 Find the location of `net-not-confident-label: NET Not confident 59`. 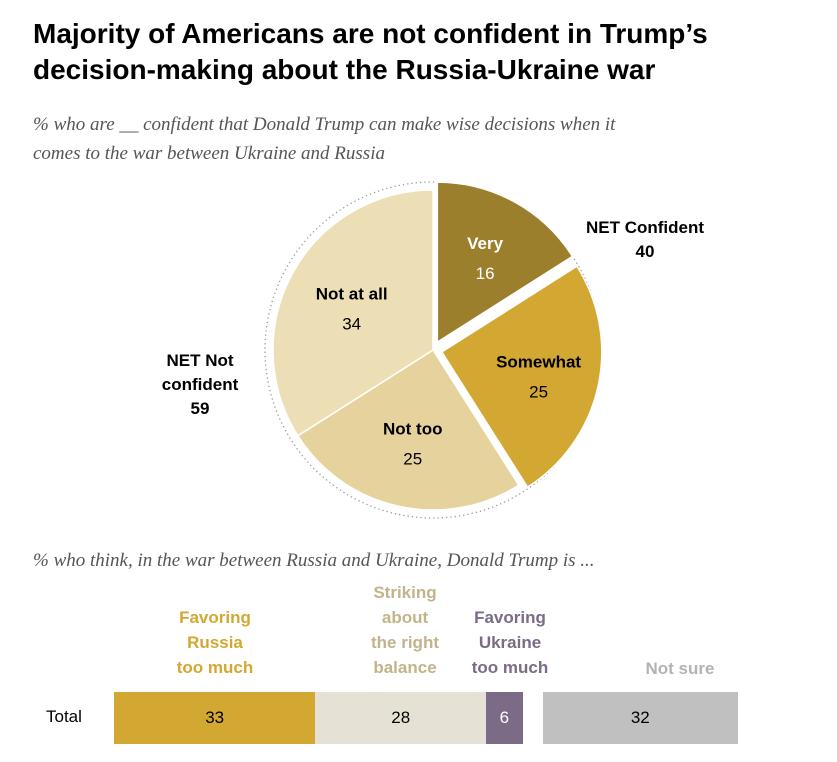

net-not-confident-label: NET Not confident 59 is located at coordinates (200, 385).